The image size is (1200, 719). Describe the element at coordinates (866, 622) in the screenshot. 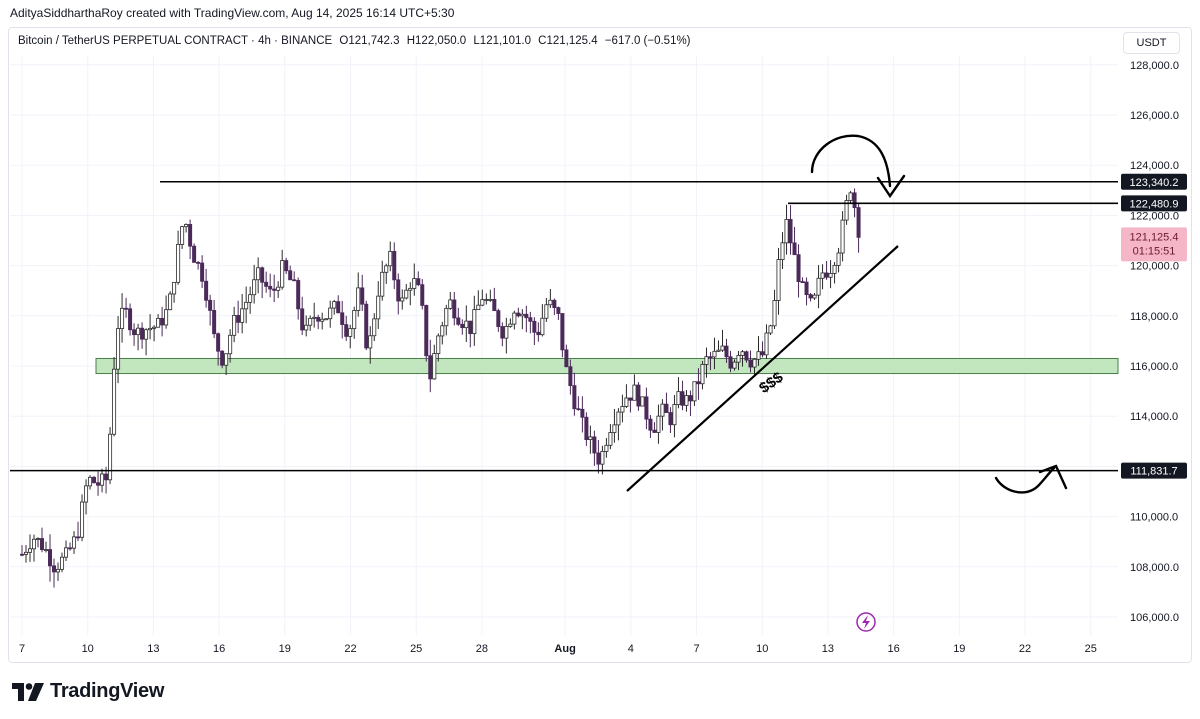

I see `lightning-icon` at that location.